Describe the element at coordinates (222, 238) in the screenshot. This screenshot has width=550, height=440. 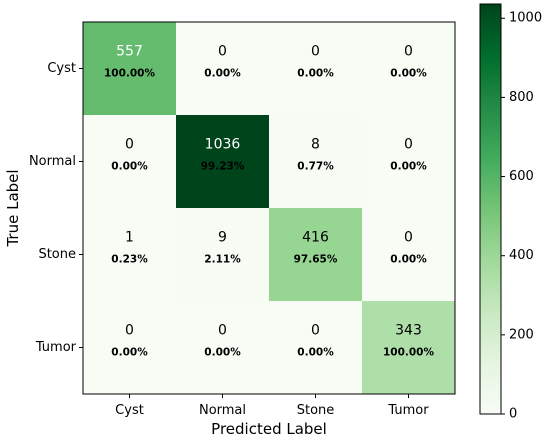
I see `cell-count-label: 9` at that location.